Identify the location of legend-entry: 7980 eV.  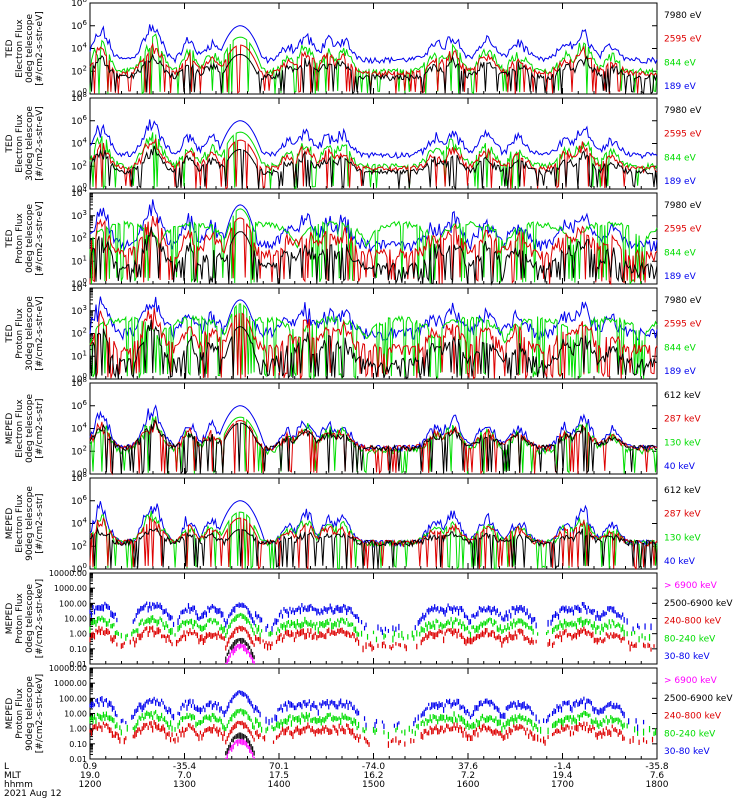
(683, 301).